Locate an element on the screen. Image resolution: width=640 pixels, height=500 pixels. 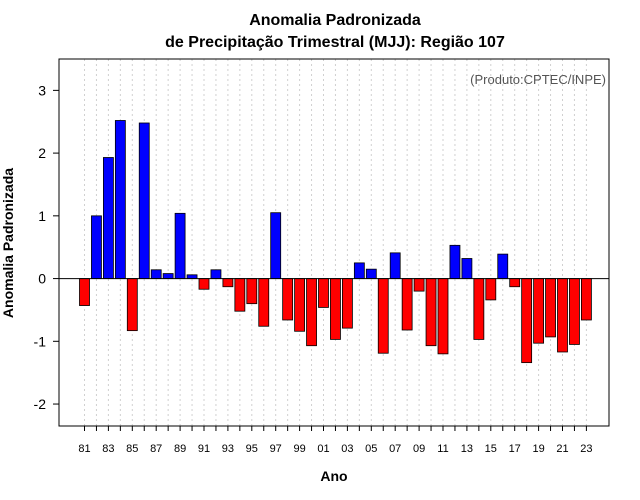
x-tick-label: 05 is located at coordinates (371, 449).